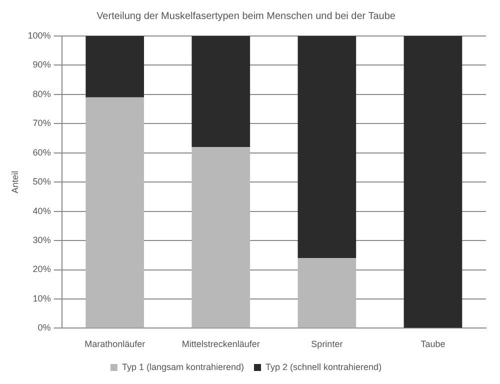 The height and width of the screenshot is (384, 500). What do you see at coordinates (433, 344) in the screenshot?
I see `x-tick-label: Taube` at bounding box center [433, 344].